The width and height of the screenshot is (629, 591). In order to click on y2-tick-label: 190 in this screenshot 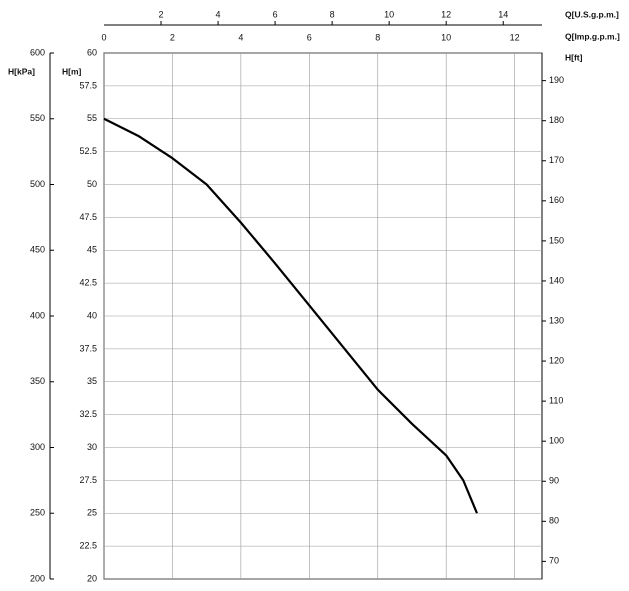, I will do `click(556, 80)`.